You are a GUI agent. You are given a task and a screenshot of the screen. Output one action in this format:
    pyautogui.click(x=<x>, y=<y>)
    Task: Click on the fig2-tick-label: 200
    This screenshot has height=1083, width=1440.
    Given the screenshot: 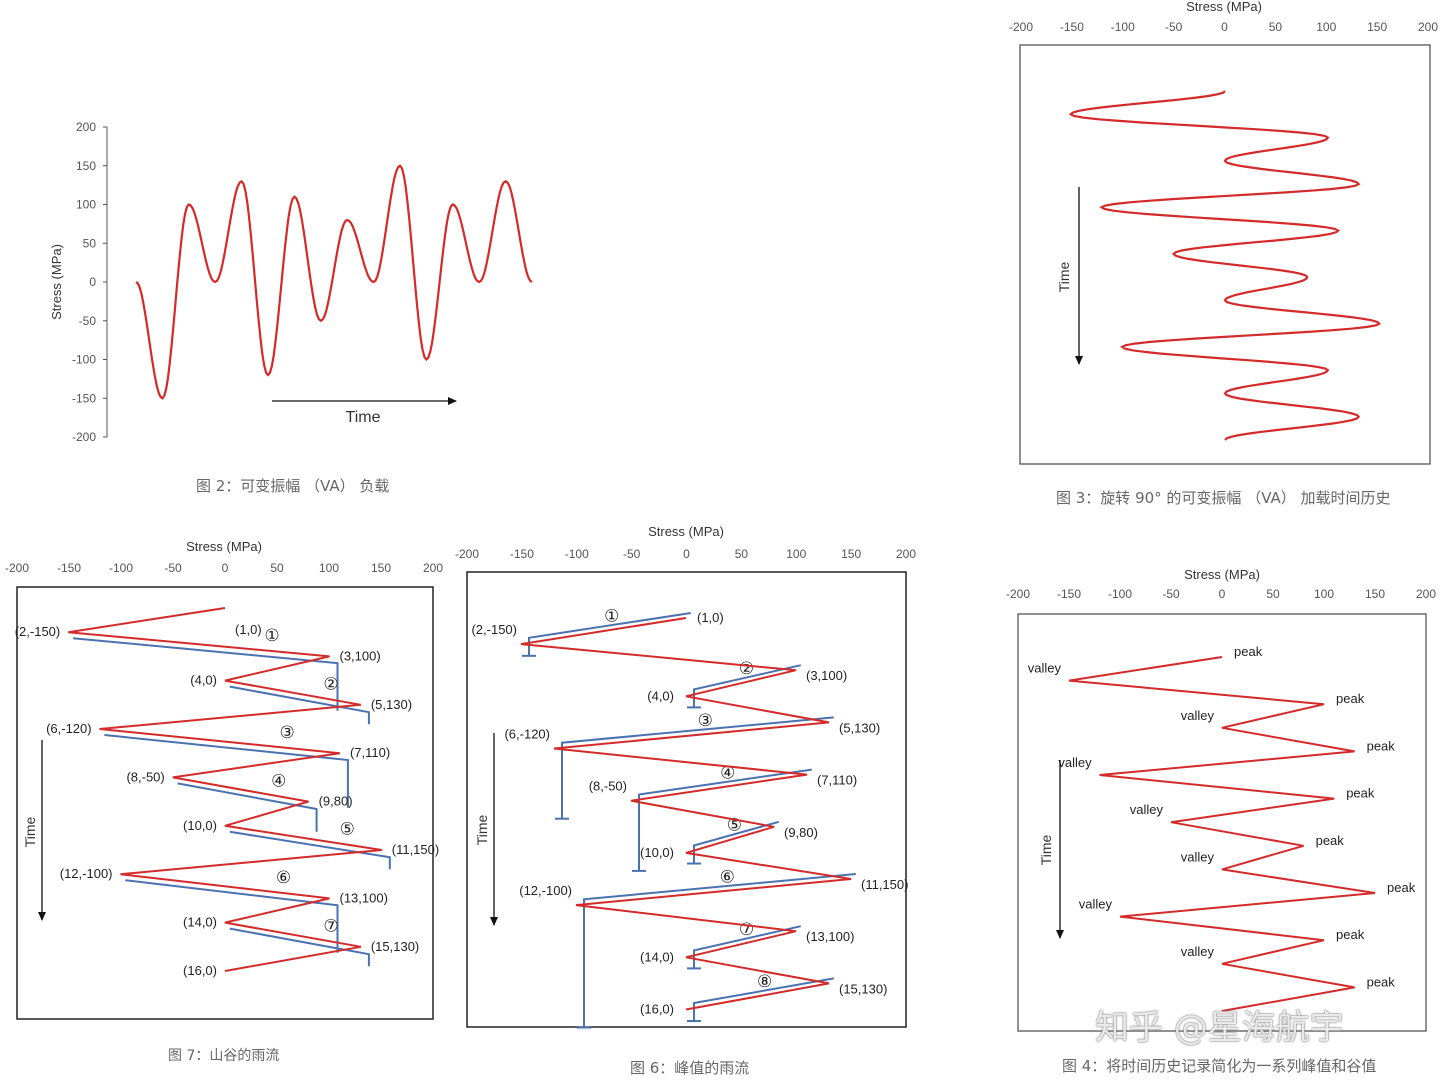 What is the action you would take?
    pyautogui.click(x=86, y=127)
    